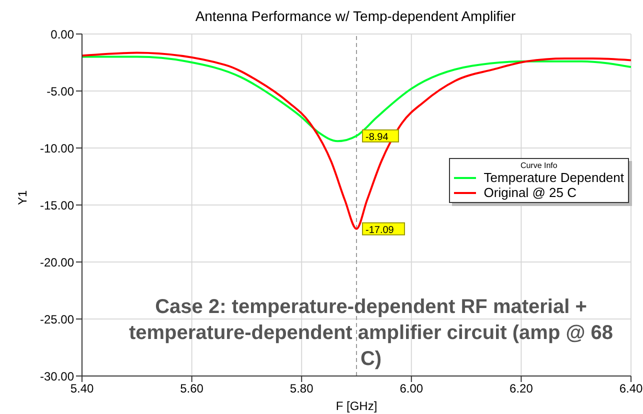 The image size is (643, 414). Describe the element at coordinates (57, 262) in the screenshot. I see `y-tick-label: -20.00` at that location.